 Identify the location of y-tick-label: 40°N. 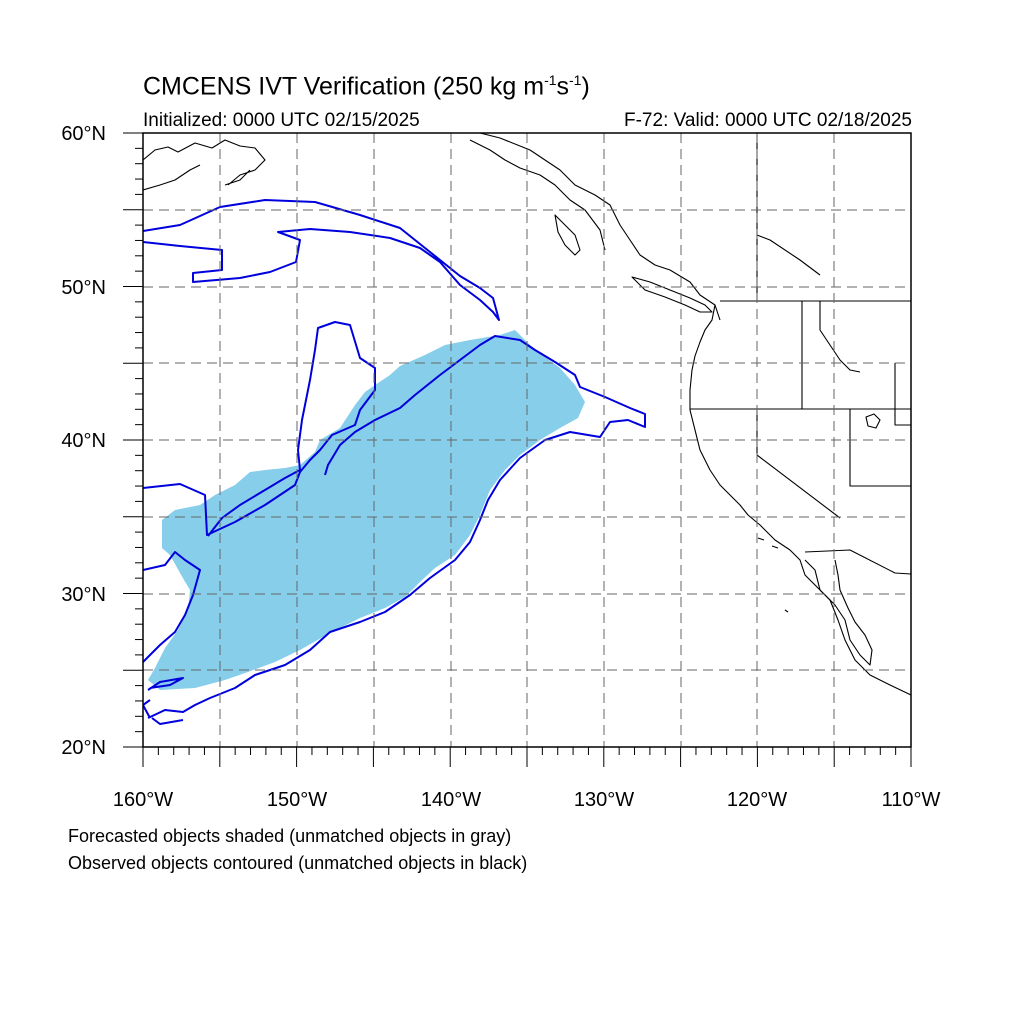
(83, 441).